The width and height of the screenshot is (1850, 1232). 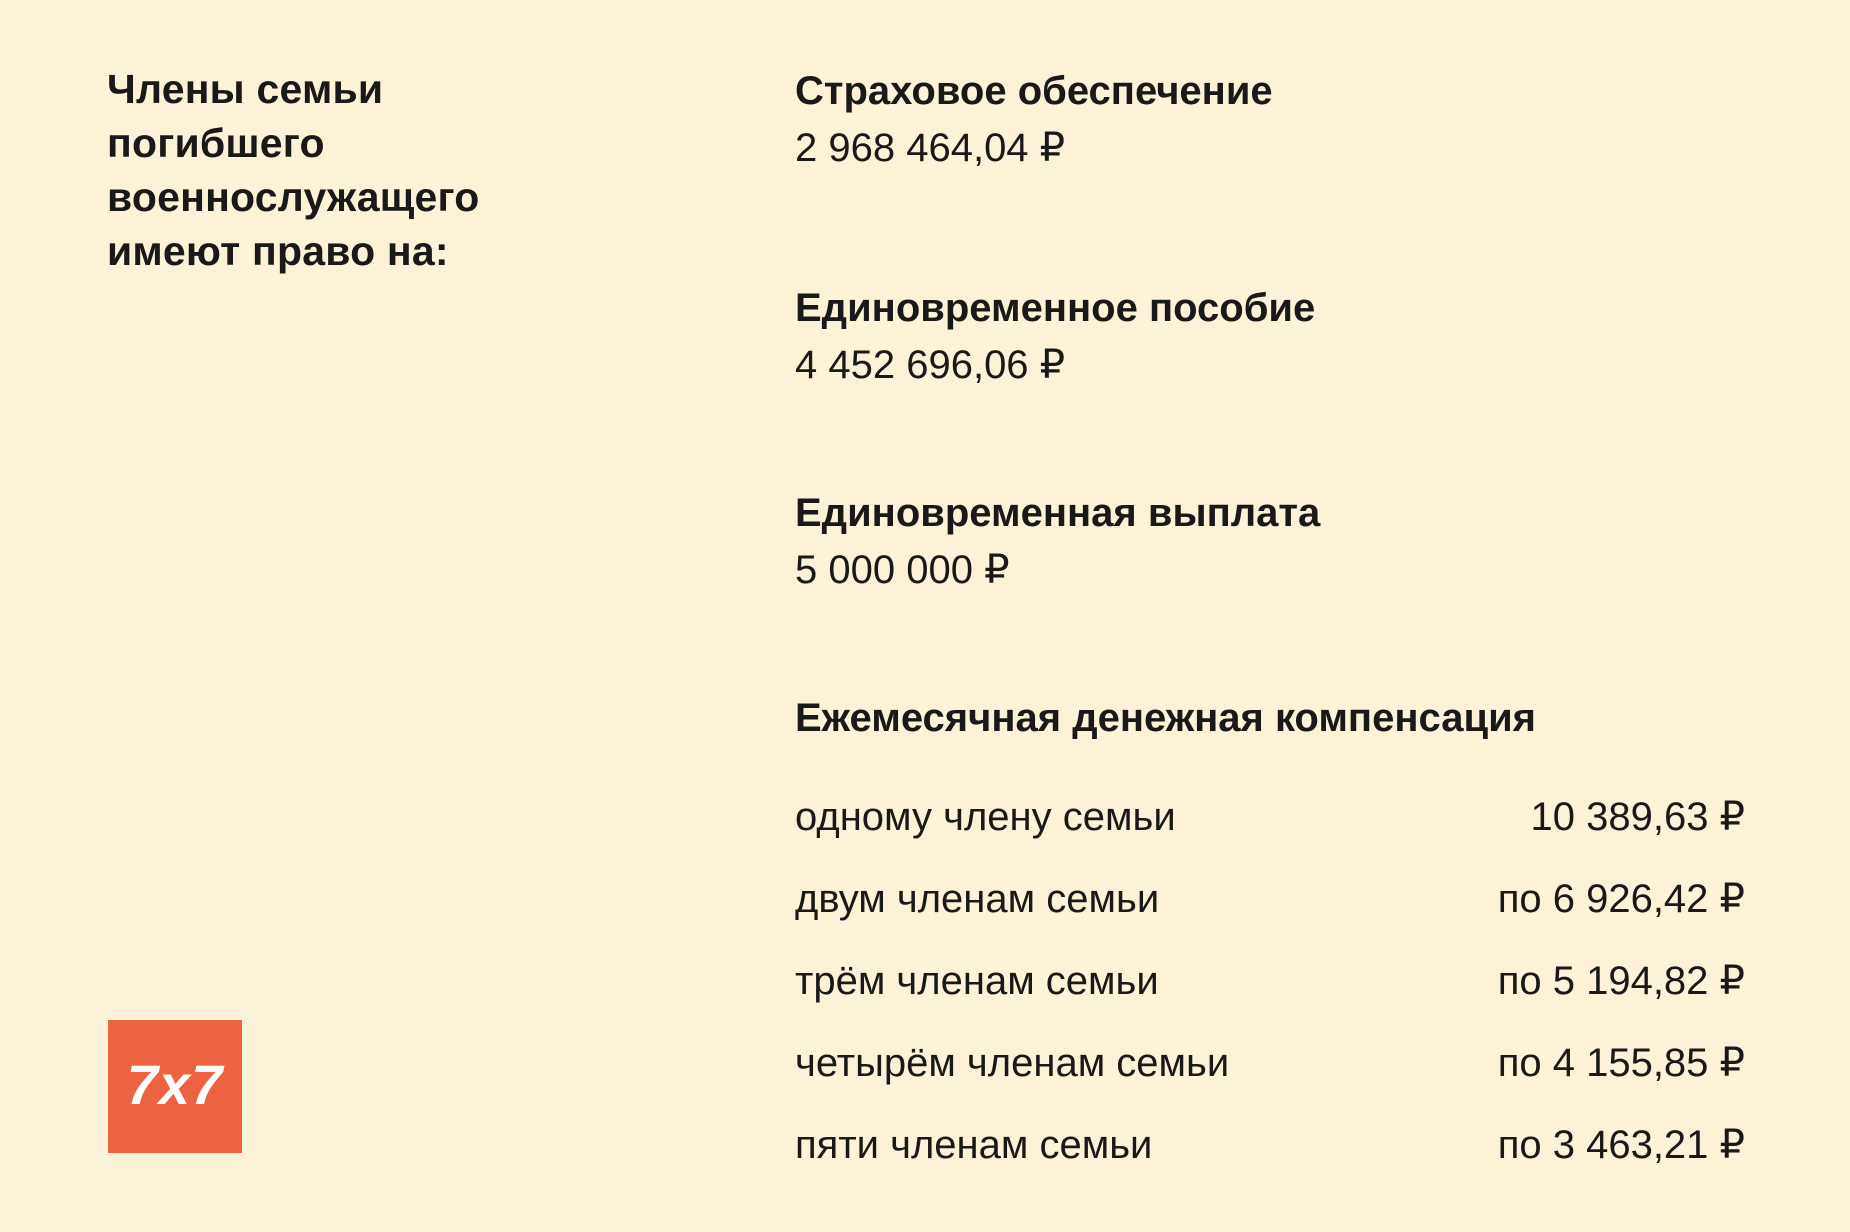 I want to click on page-title-line: имеют право на:, so click(x=278, y=251).